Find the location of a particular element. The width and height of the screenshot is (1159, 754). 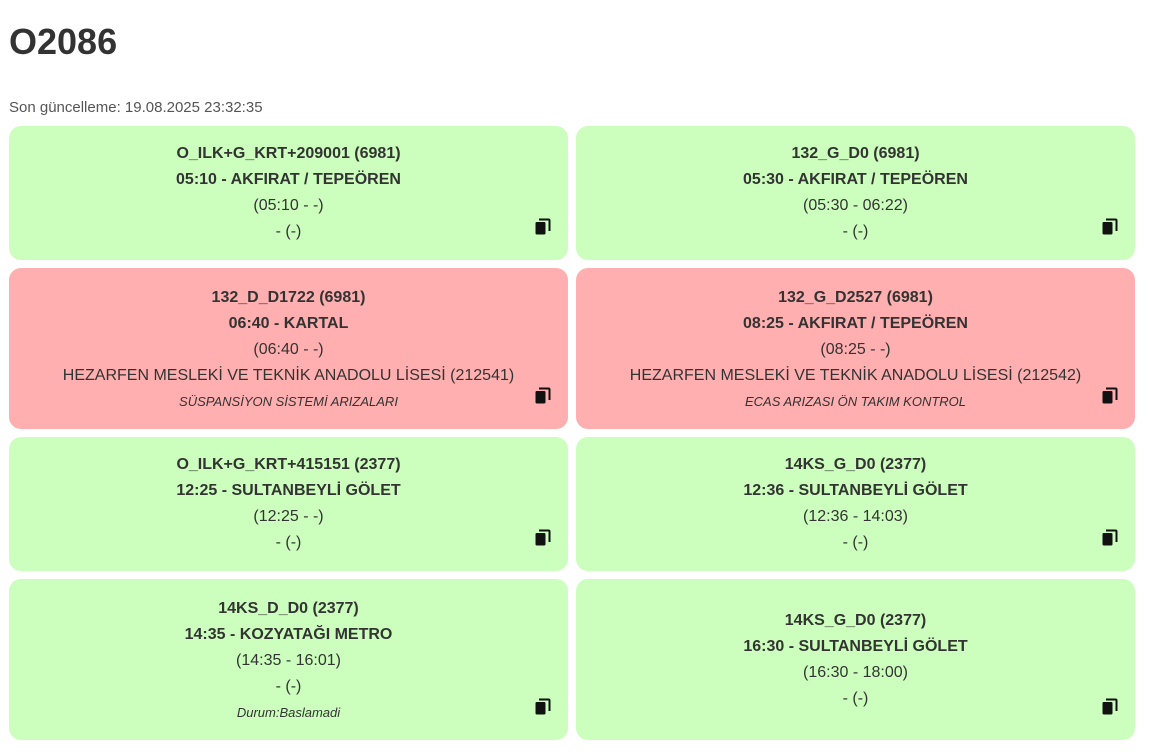

trip-times: (12:36 - 14:03) is located at coordinates (855, 516).